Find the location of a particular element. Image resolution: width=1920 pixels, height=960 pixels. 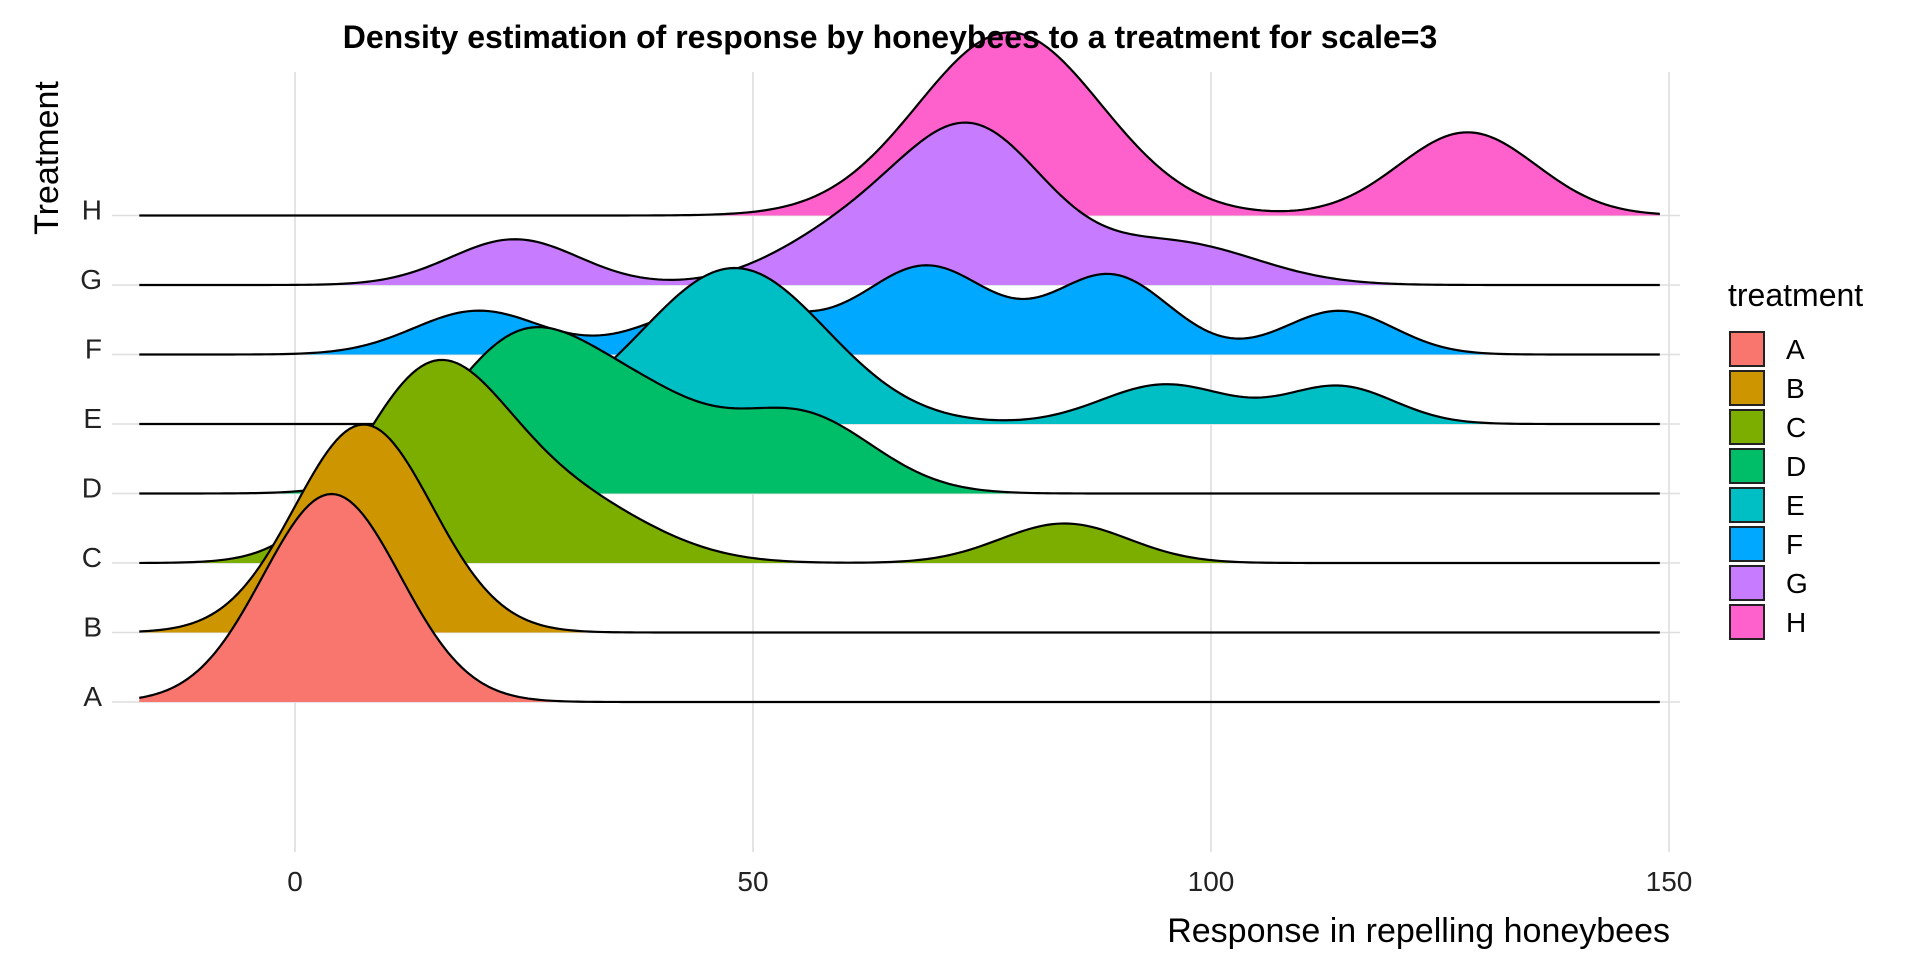

legend-swatch-A is located at coordinates (1747, 349).